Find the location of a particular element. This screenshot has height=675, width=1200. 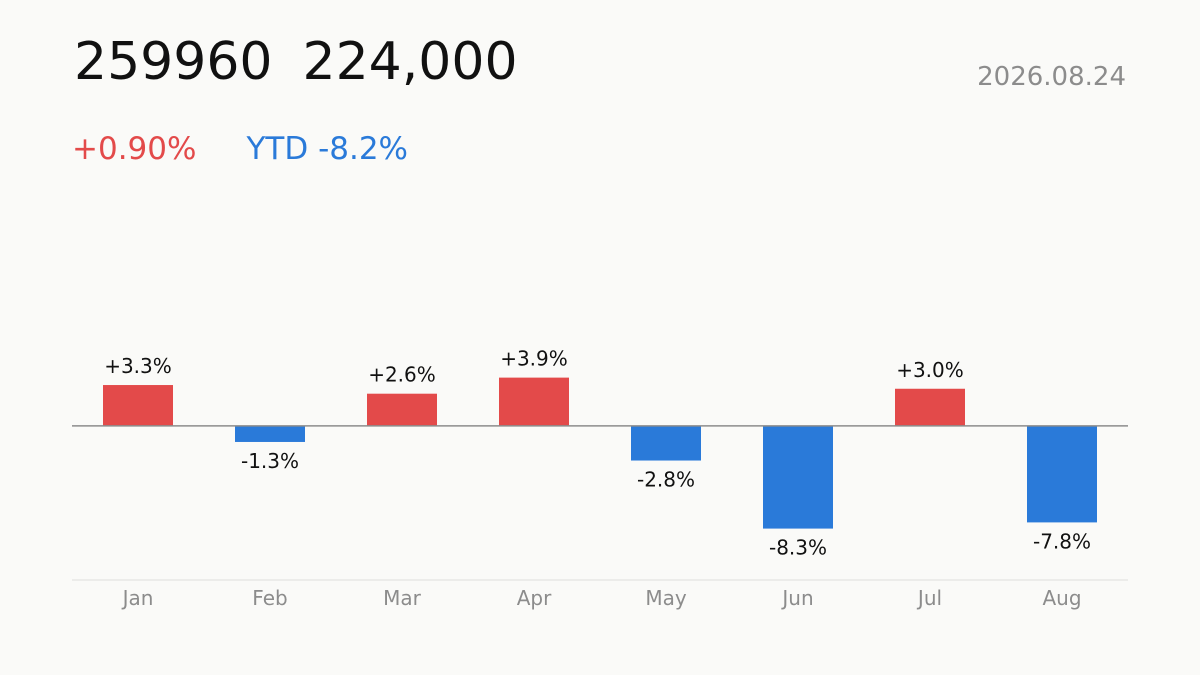

bar-aug is located at coordinates (1062, 474).